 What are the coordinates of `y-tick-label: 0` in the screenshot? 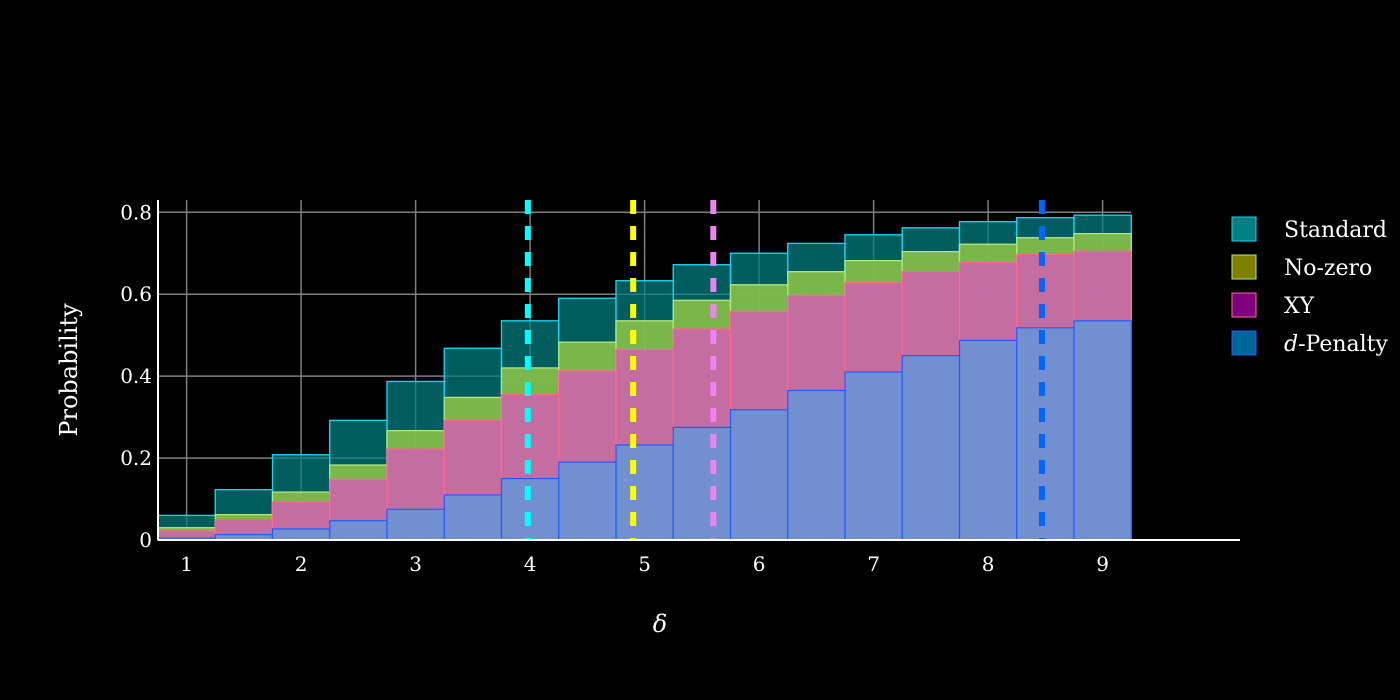 It's located at (145, 540).